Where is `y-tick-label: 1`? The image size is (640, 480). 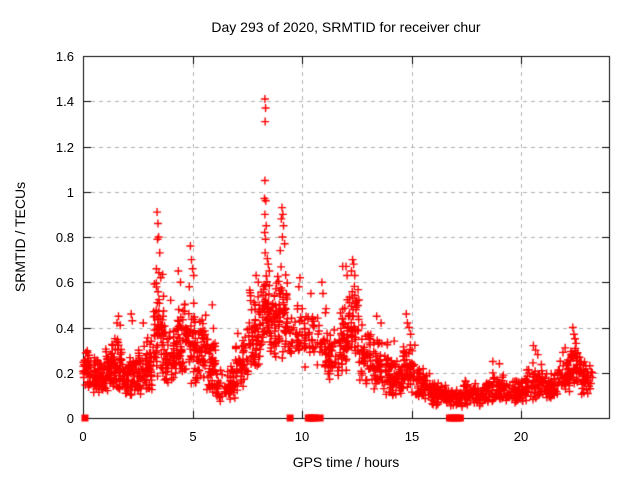
y-tick-label: 1 is located at coordinates (70, 192).